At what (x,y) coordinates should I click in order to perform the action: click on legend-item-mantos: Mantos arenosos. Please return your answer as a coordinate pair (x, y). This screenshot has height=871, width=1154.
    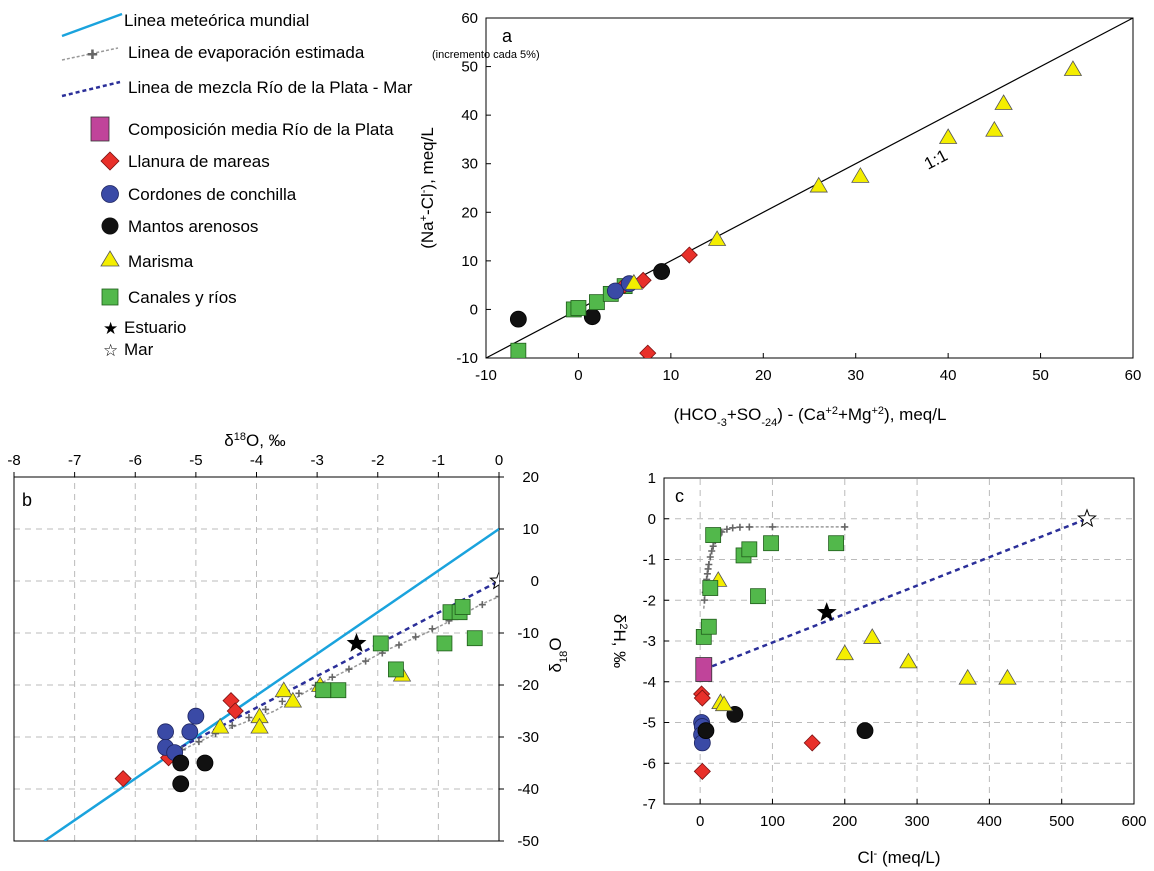
    Looking at the image, I should click on (179, 226).